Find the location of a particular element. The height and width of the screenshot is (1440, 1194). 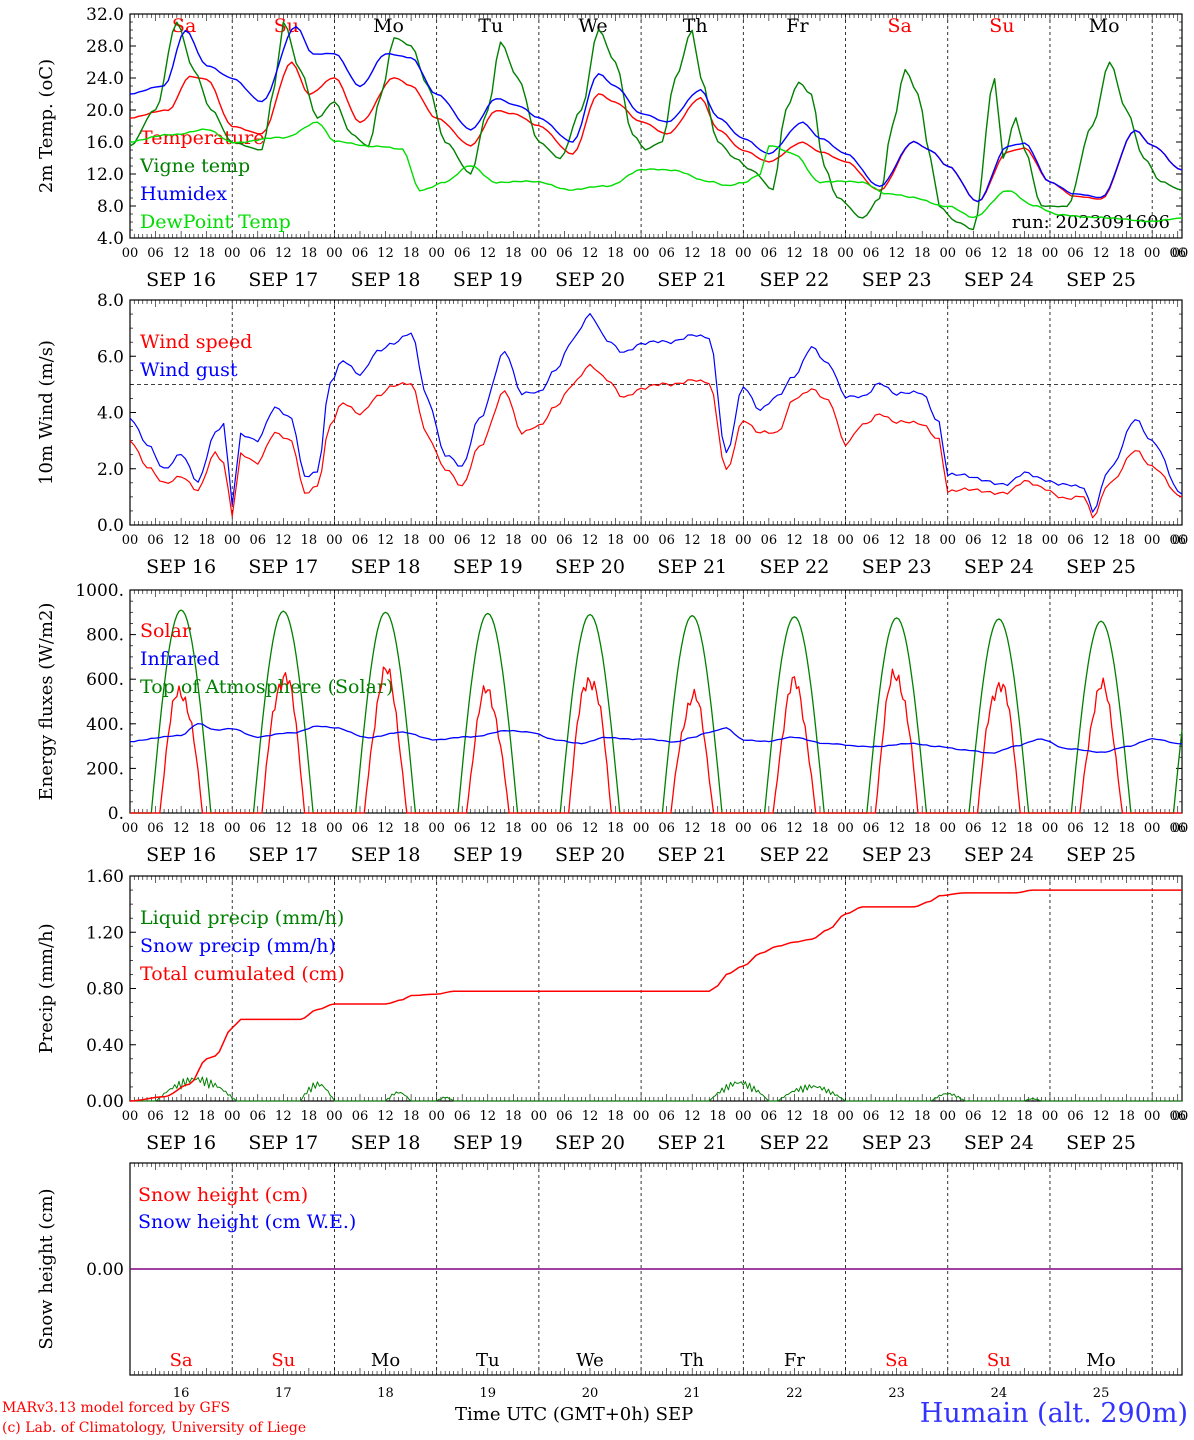

day-number-label: 24 is located at coordinates (999, 1393).